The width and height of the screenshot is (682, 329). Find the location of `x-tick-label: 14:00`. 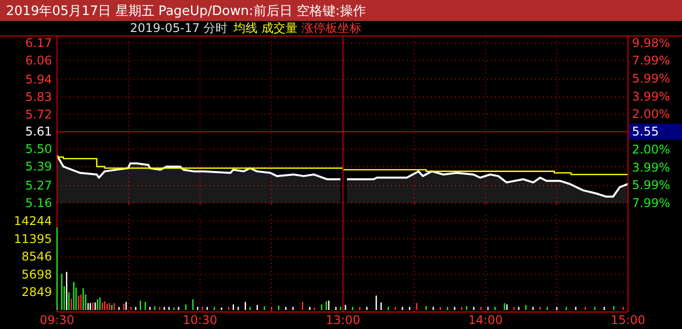

x-tick-label: 14:00 is located at coordinates (485, 320).